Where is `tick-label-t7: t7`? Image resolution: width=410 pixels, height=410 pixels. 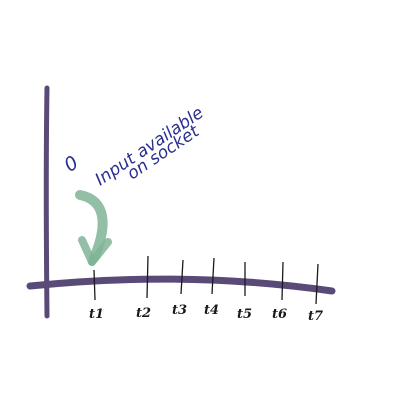
tick-label-t7: t7 is located at coordinates (315, 316).